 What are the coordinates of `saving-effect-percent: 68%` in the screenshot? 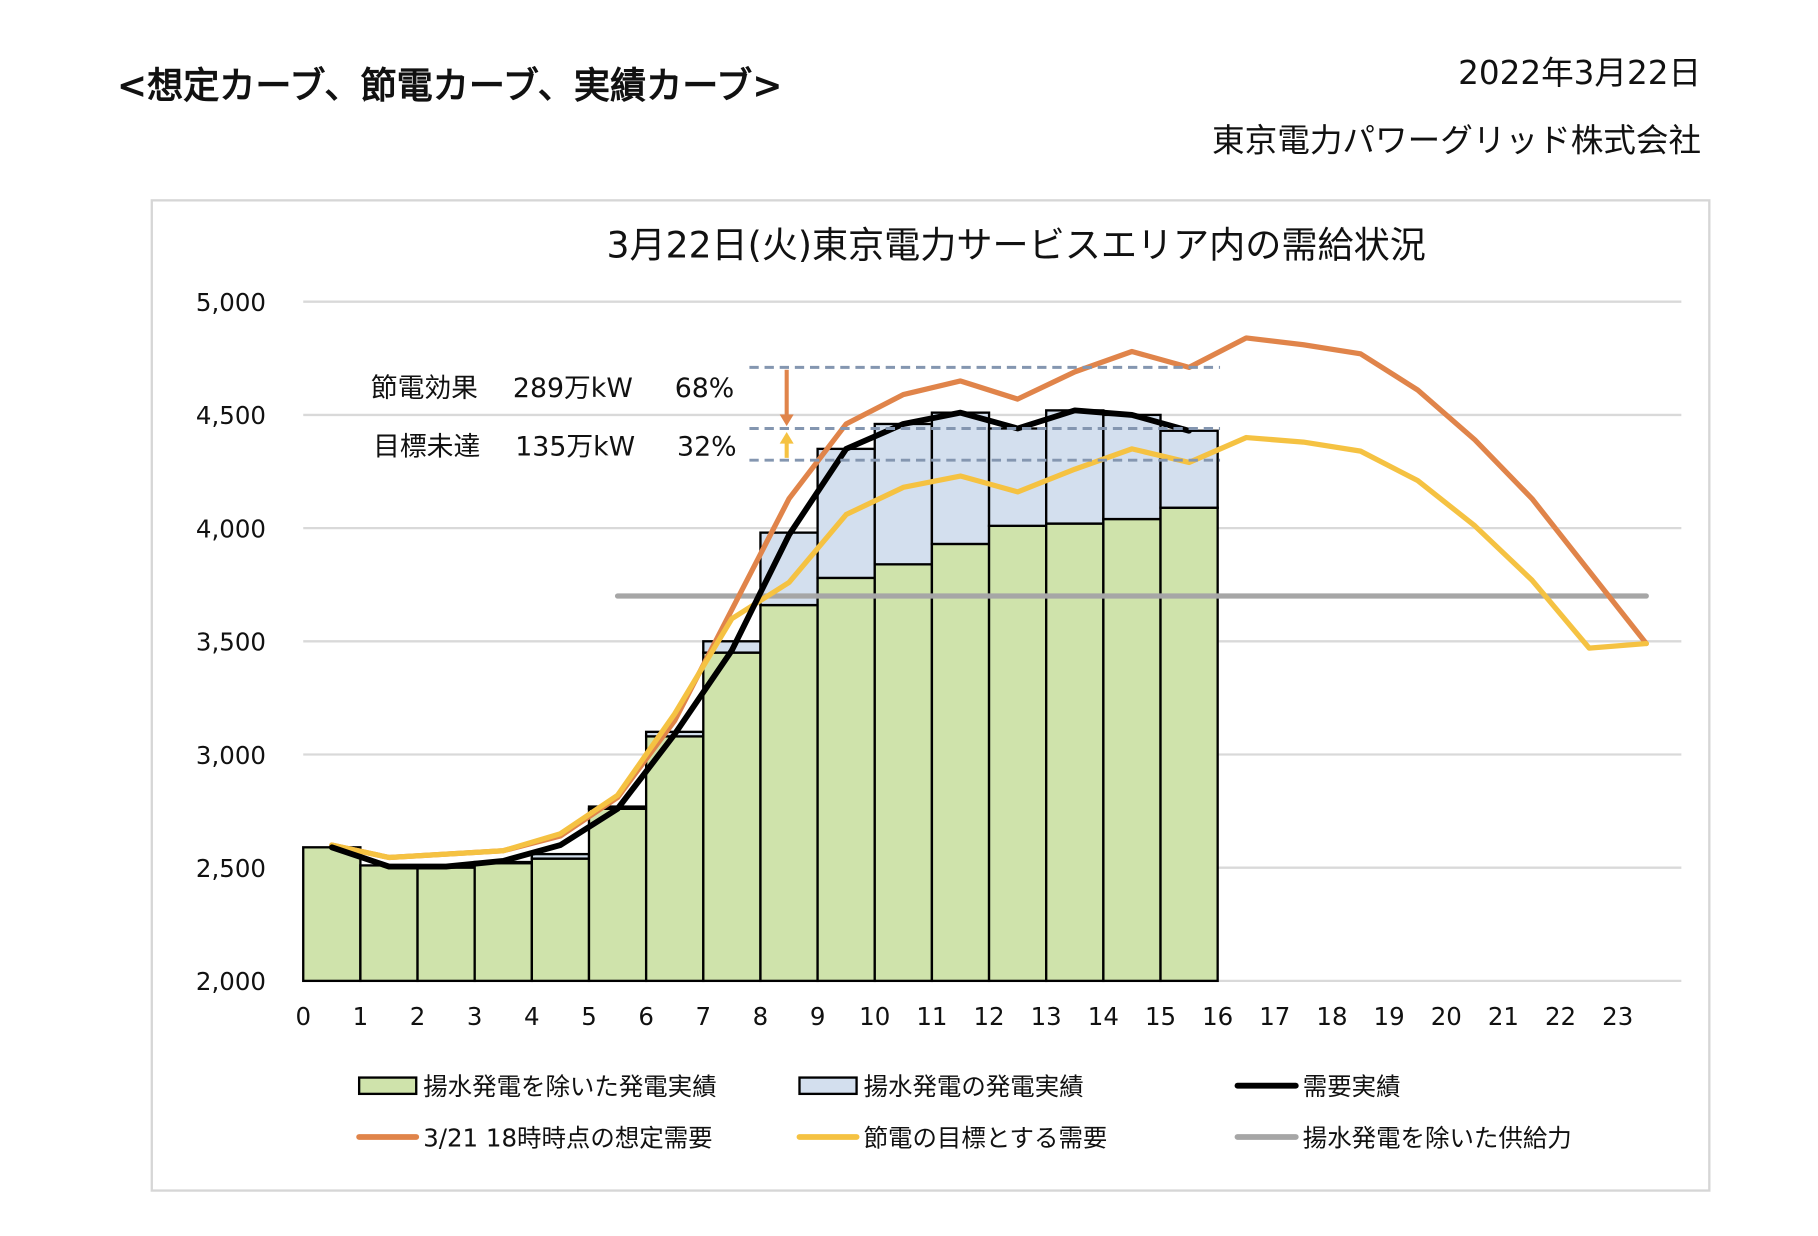 It's located at (705, 388).